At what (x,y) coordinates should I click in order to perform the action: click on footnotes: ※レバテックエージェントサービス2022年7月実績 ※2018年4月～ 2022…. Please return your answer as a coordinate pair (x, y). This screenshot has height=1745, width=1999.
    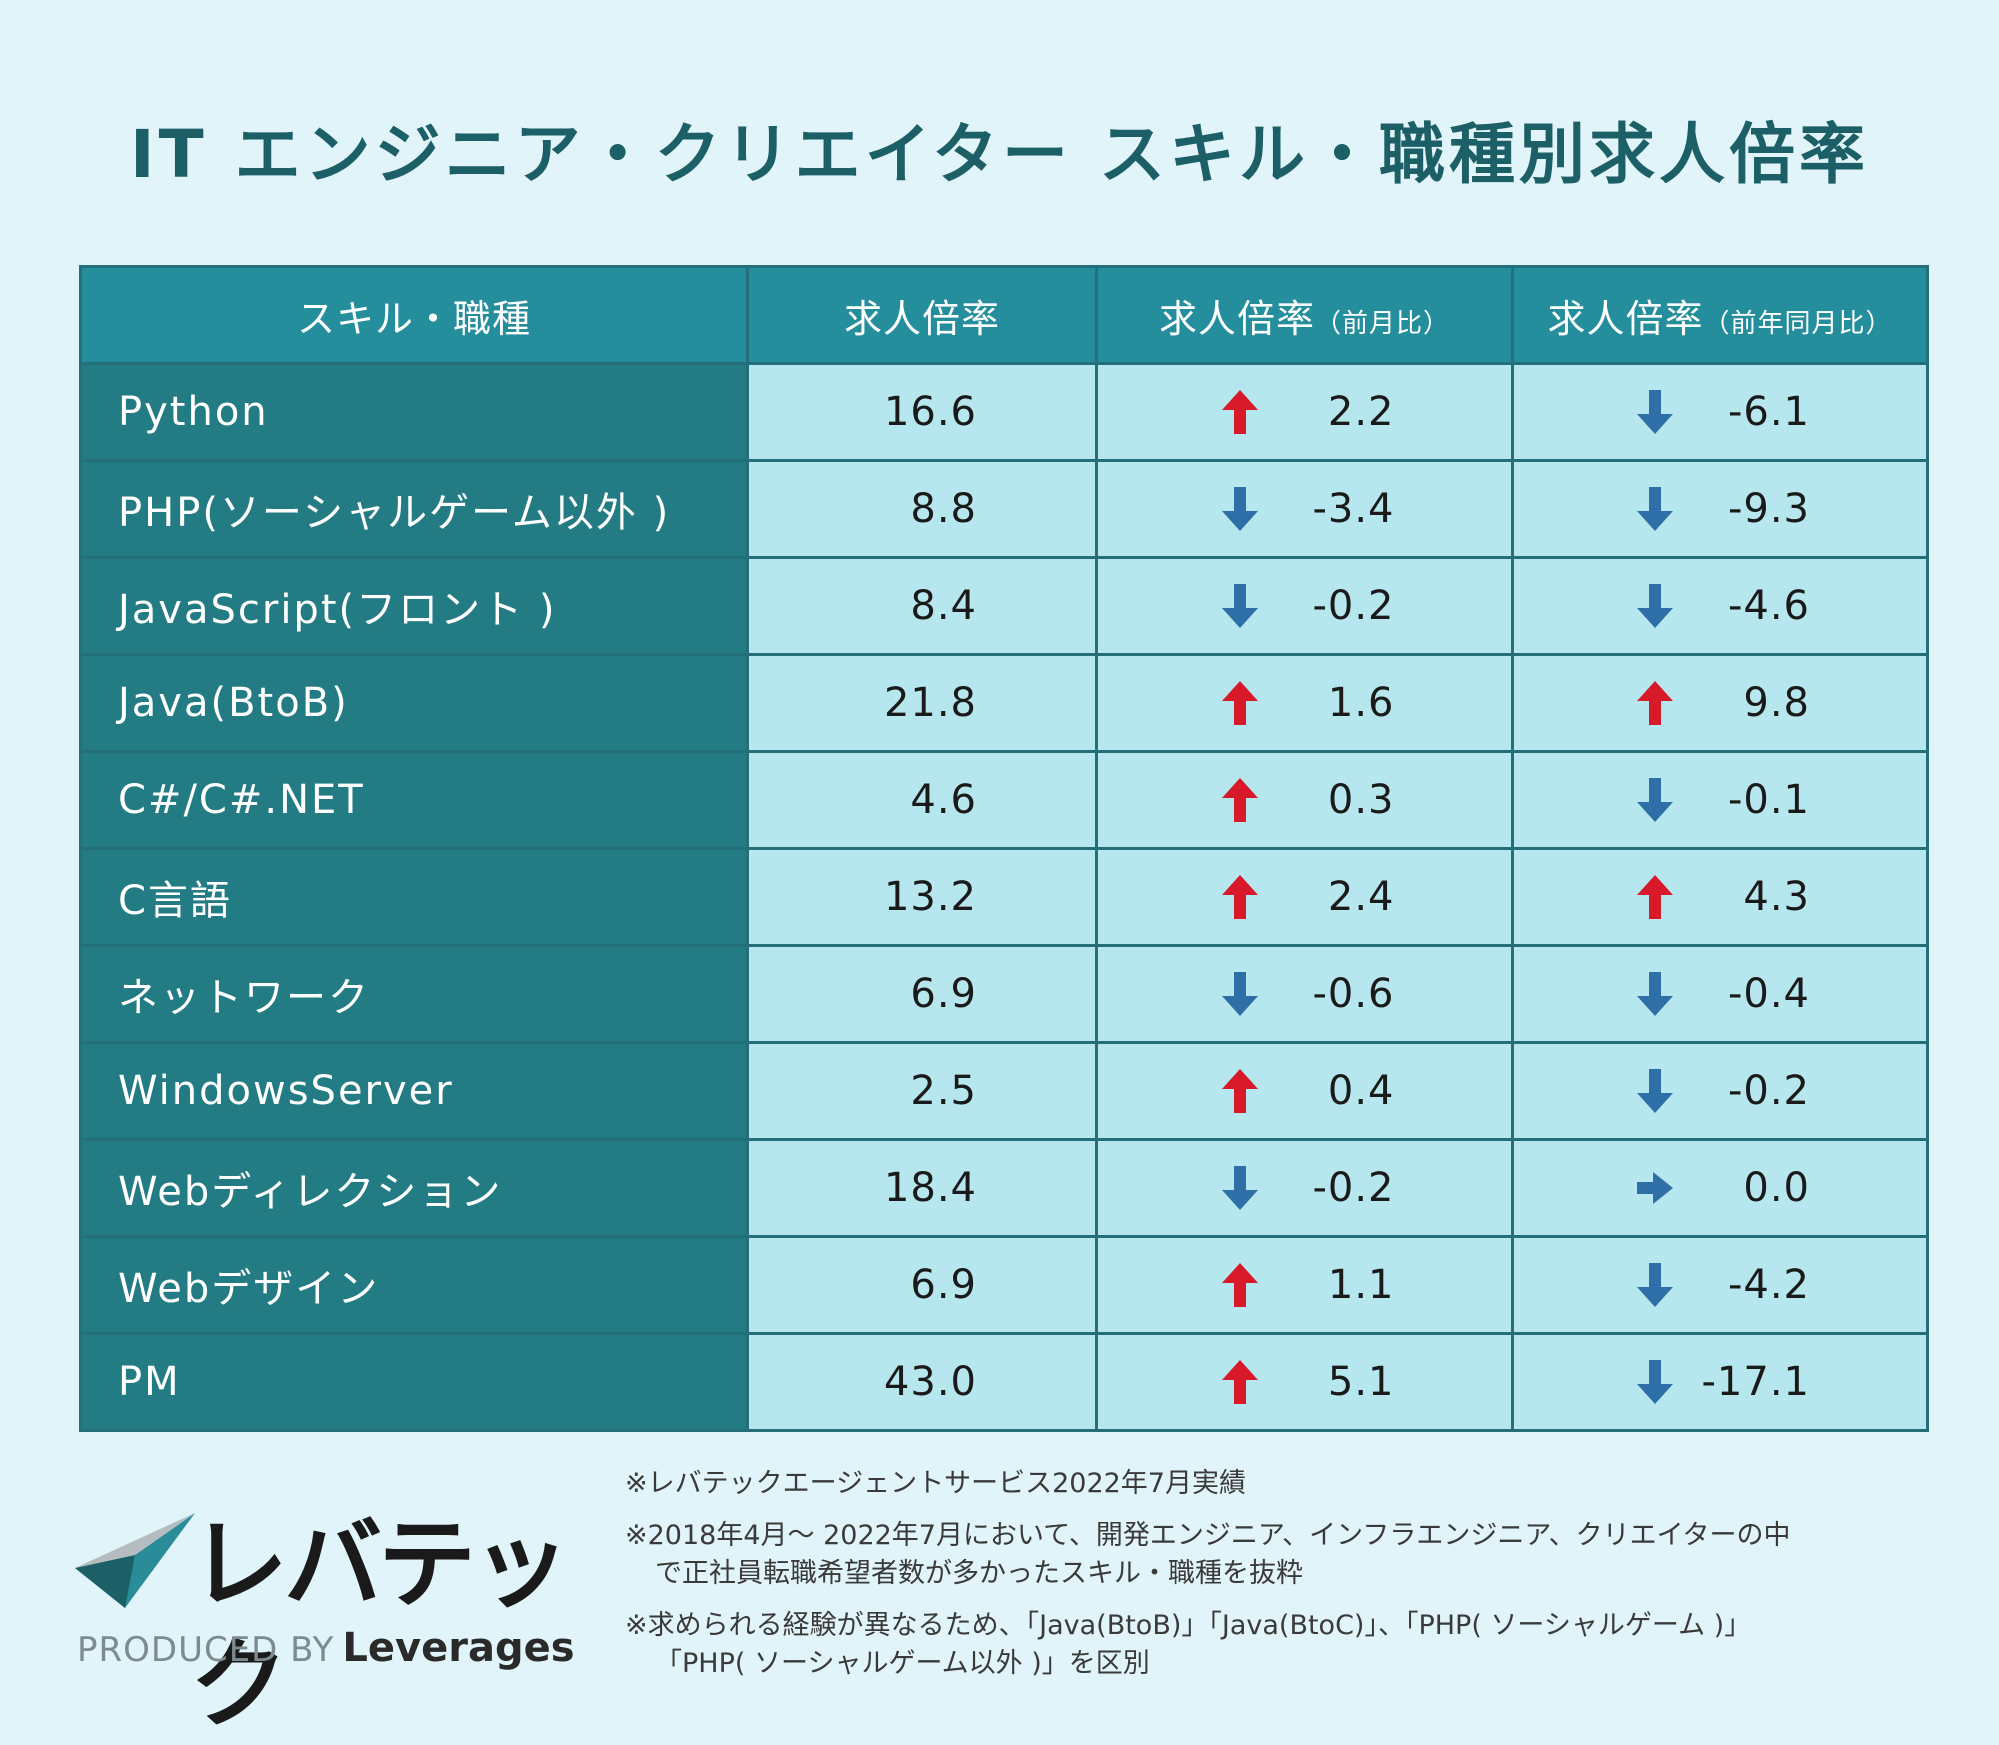
    Looking at the image, I should click on (1280, 1581).